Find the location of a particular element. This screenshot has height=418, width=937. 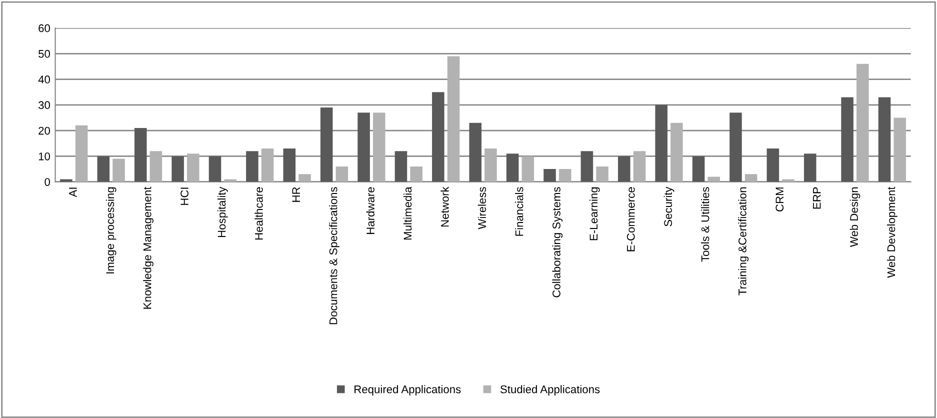

y-tick-label: 0 is located at coordinates (47, 182).